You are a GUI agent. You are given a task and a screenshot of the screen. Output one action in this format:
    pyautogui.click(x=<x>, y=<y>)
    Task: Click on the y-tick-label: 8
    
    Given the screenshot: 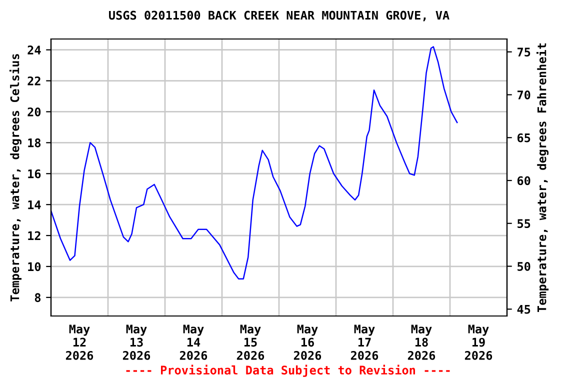 What is the action you would take?
    pyautogui.click(x=37, y=297)
    